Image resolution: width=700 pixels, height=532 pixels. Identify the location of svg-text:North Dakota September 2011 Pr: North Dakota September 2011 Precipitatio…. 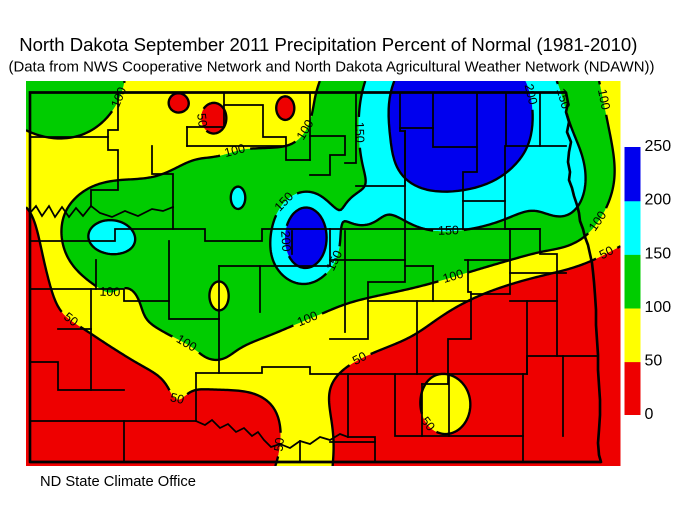
(328, 44).